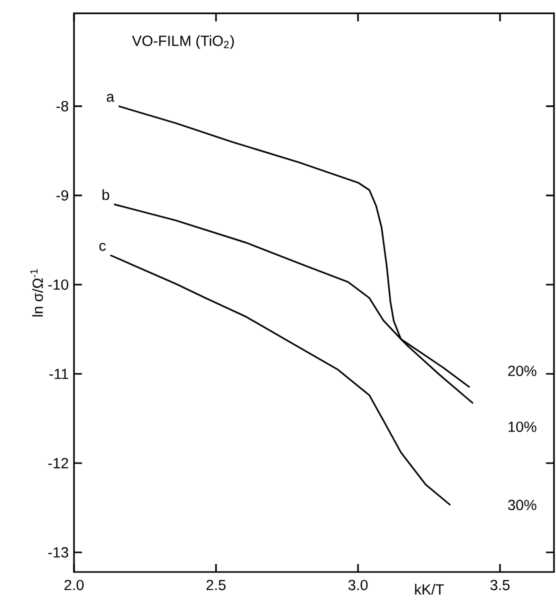 The image size is (556, 607). What do you see at coordinates (183, 42) in the screenshot?
I see `text: VO-FILM (TiO$_{2}$)` at bounding box center [183, 42].